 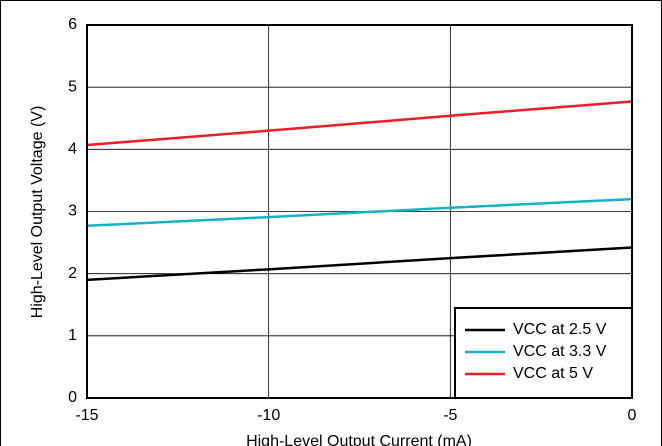 What do you see at coordinates (86, 415) in the screenshot?
I see `x-tick-label: -15` at bounding box center [86, 415].